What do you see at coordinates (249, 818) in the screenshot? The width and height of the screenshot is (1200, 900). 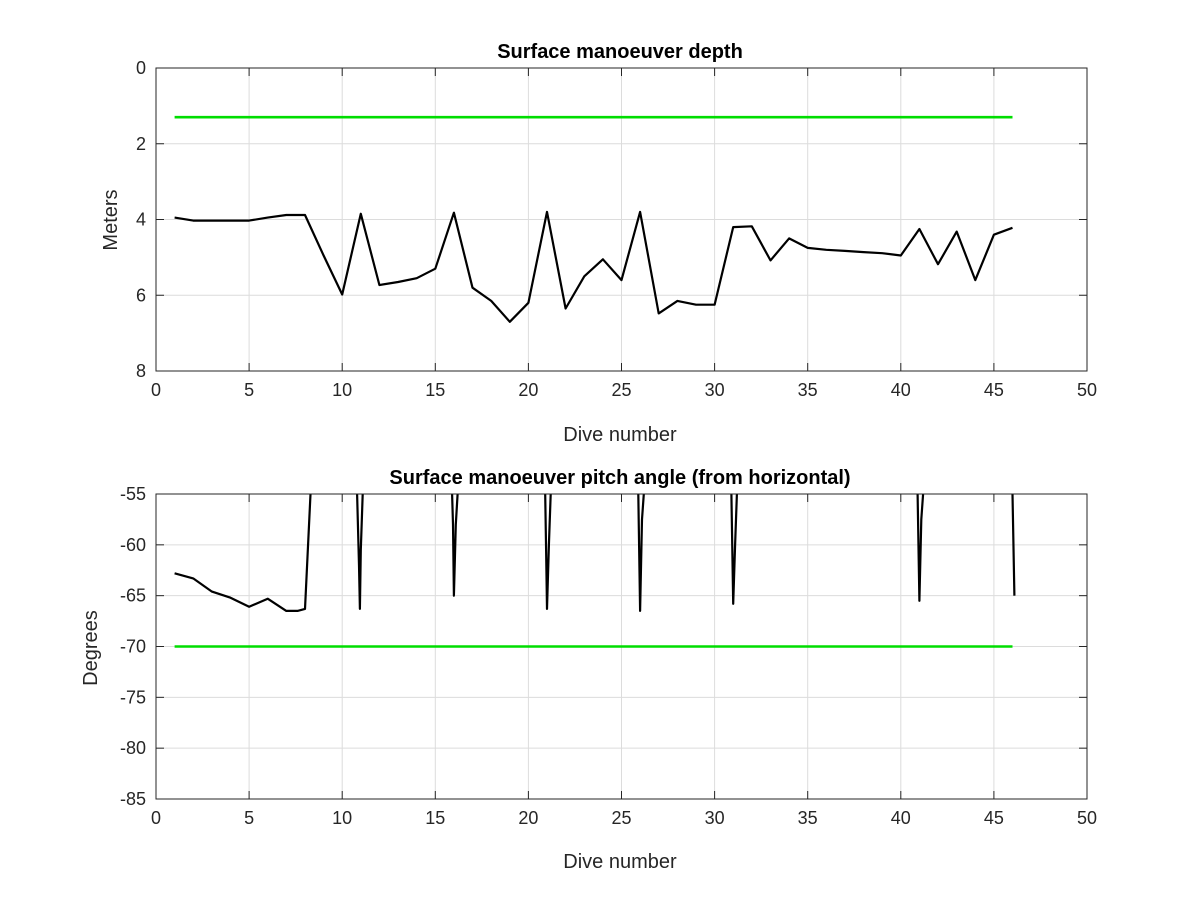 I see `pitch-xtick-label: 5` at bounding box center [249, 818].